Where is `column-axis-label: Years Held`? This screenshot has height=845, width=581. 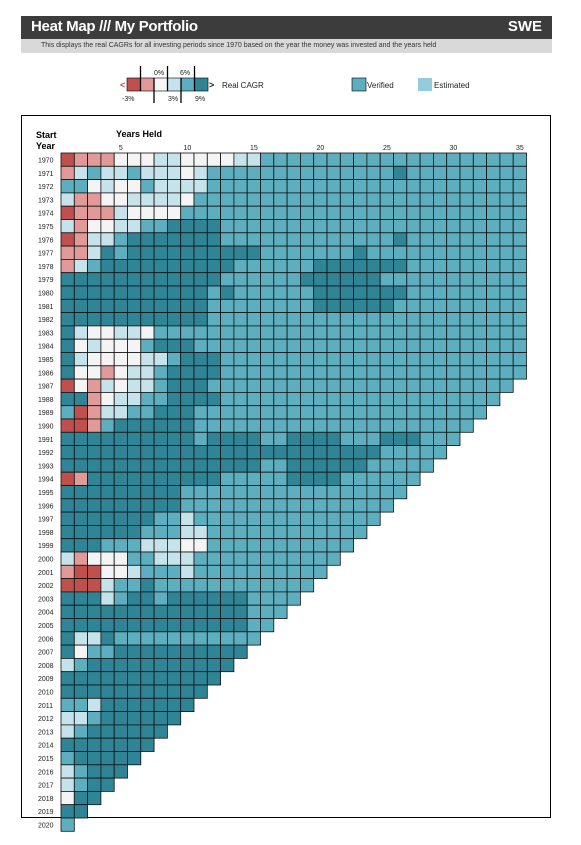 column-axis-label: Years Held is located at coordinates (139, 134).